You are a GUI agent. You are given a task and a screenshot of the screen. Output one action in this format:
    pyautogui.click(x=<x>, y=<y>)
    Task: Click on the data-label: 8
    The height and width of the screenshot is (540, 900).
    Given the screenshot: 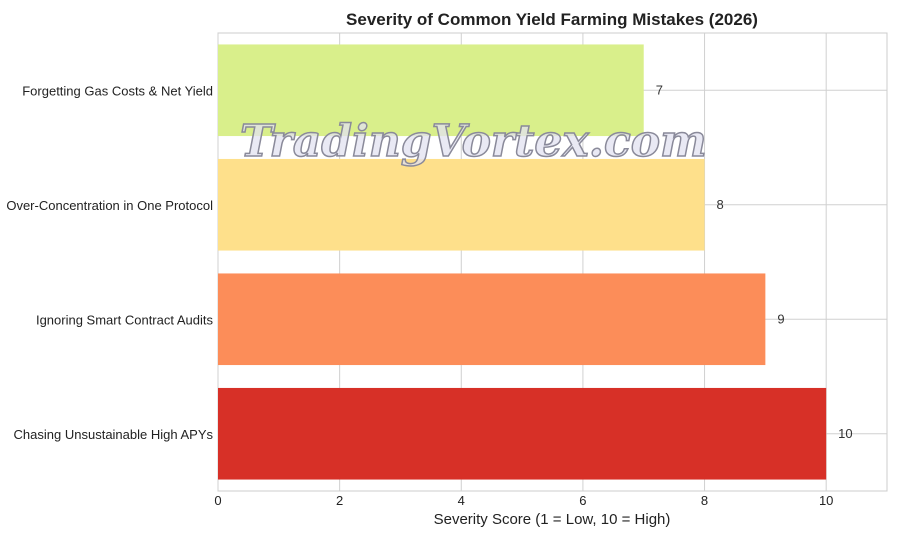 What is the action you would take?
    pyautogui.click(x=720, y=204)
    